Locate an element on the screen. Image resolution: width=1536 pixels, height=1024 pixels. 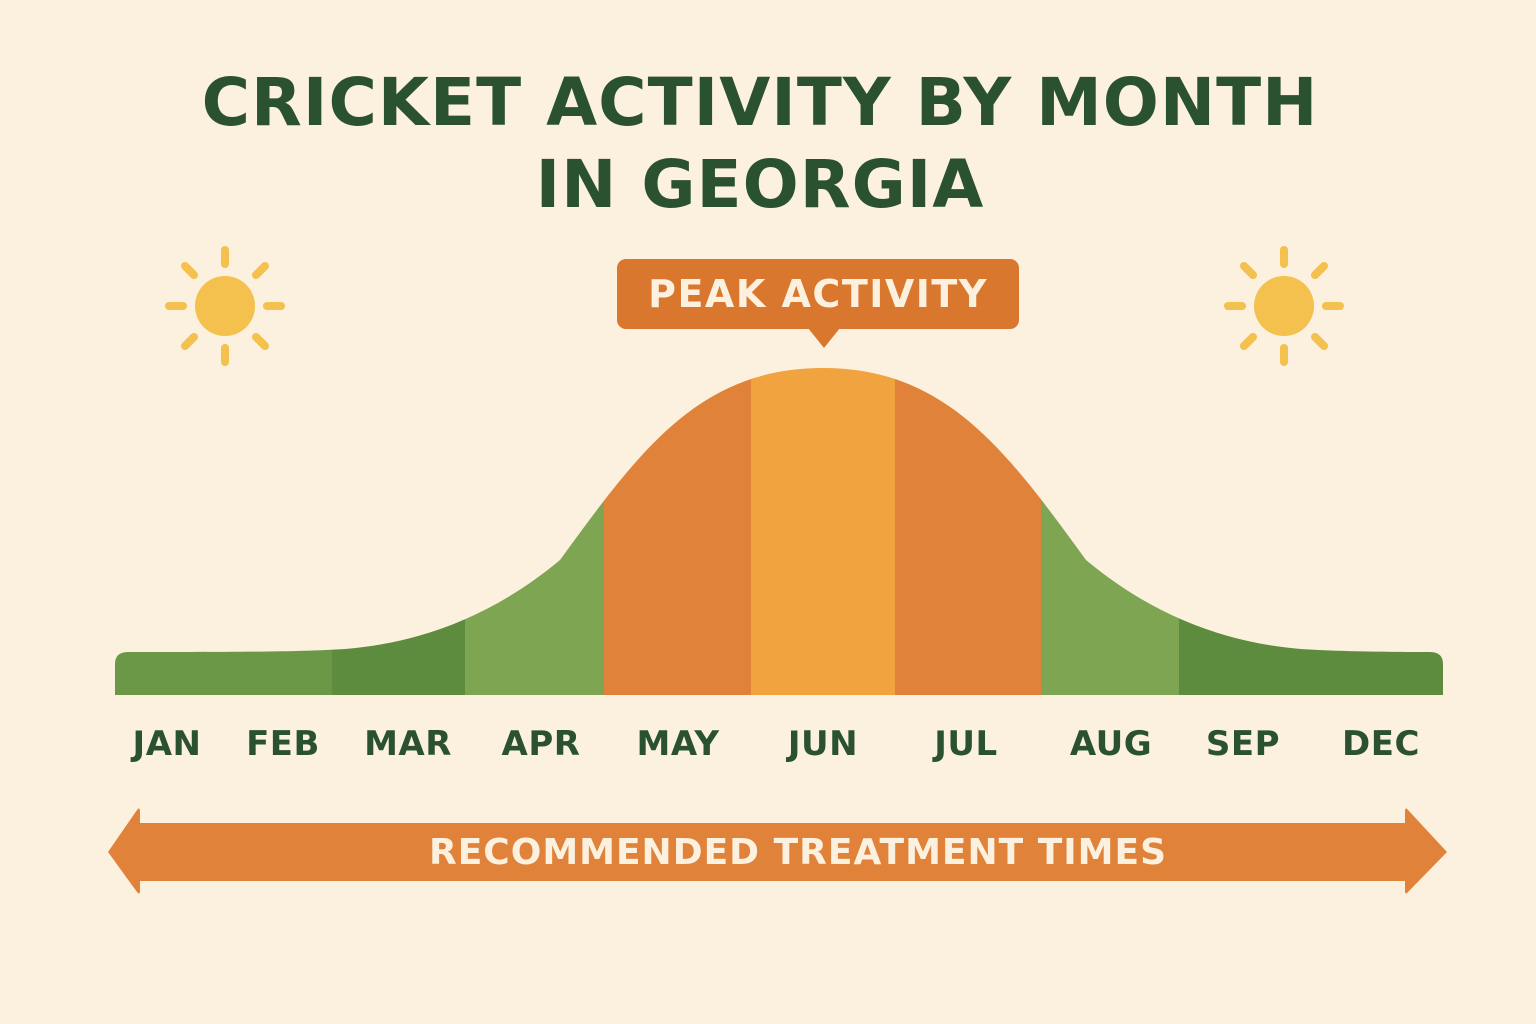
callout-pointer is located at coordinates (824, 338).